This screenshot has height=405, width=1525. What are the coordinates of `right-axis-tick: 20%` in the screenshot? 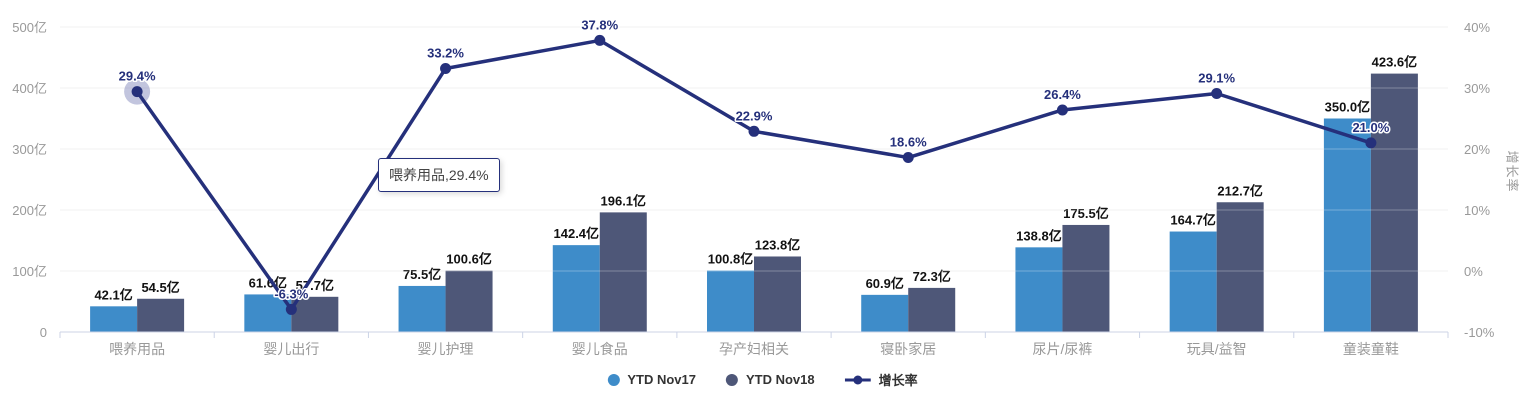 It's located at (1477, 149).